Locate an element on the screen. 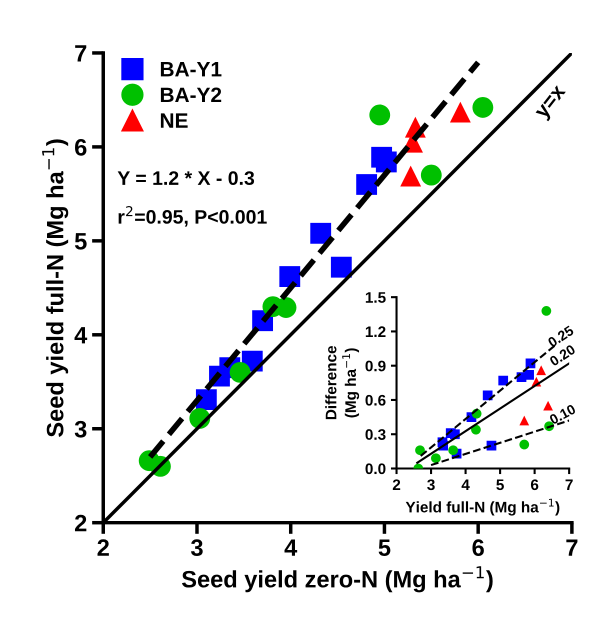  y-tick-label: 6 is located at coordinates (80, 147).